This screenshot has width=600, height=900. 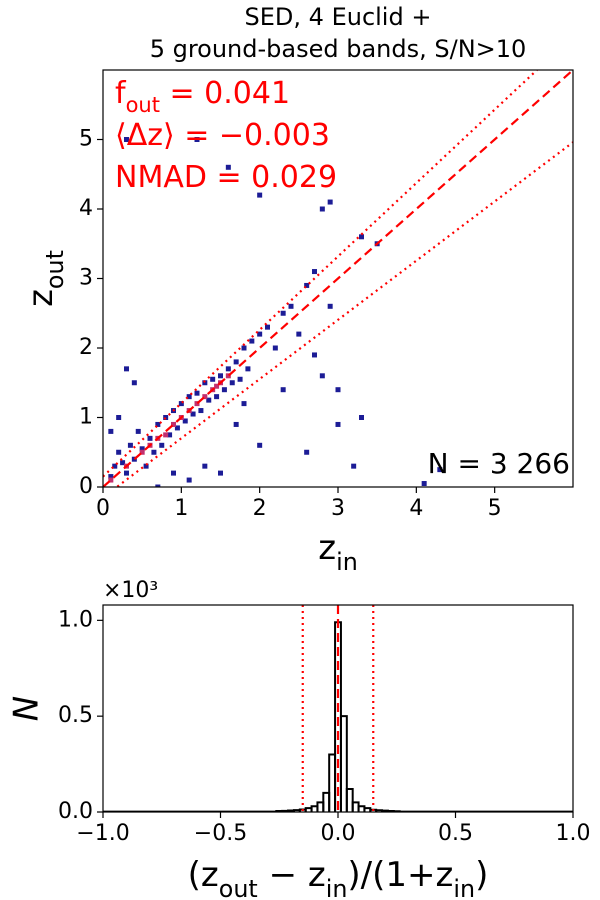 What do you see at coordinates (343, 763) in the screenshot?
I see `hist-bar` at bounding box center [343, 763].